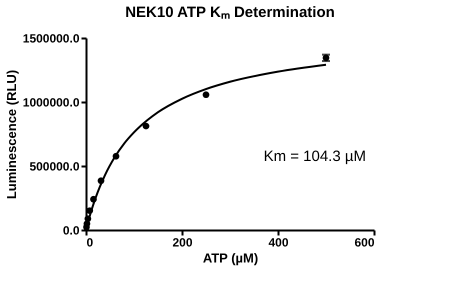 This screenshot has height=307, width=450. I want to click on y-tick-label: 0.0, so click(71, 231).